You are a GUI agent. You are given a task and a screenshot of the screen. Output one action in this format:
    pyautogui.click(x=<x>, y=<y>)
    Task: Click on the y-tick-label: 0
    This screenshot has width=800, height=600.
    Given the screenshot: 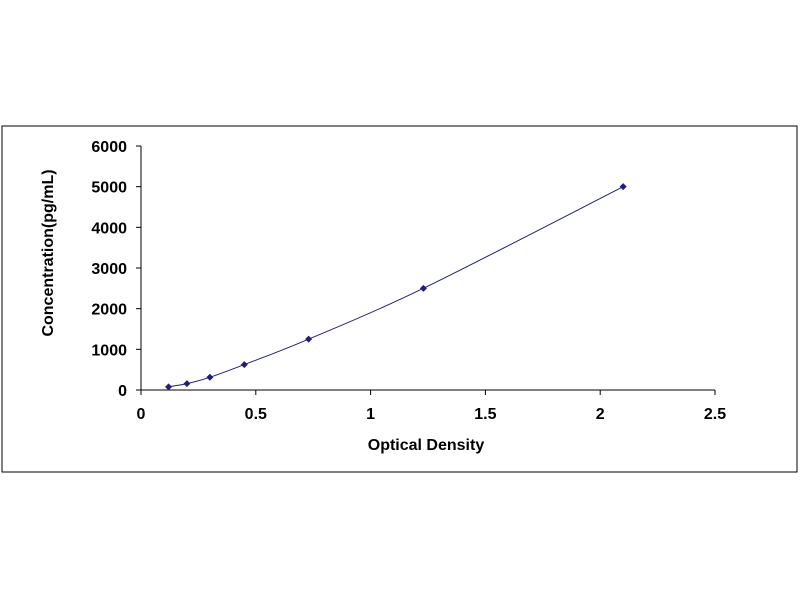 What is the action you would take?
    pyautogui.click(x=122, y=391)
    